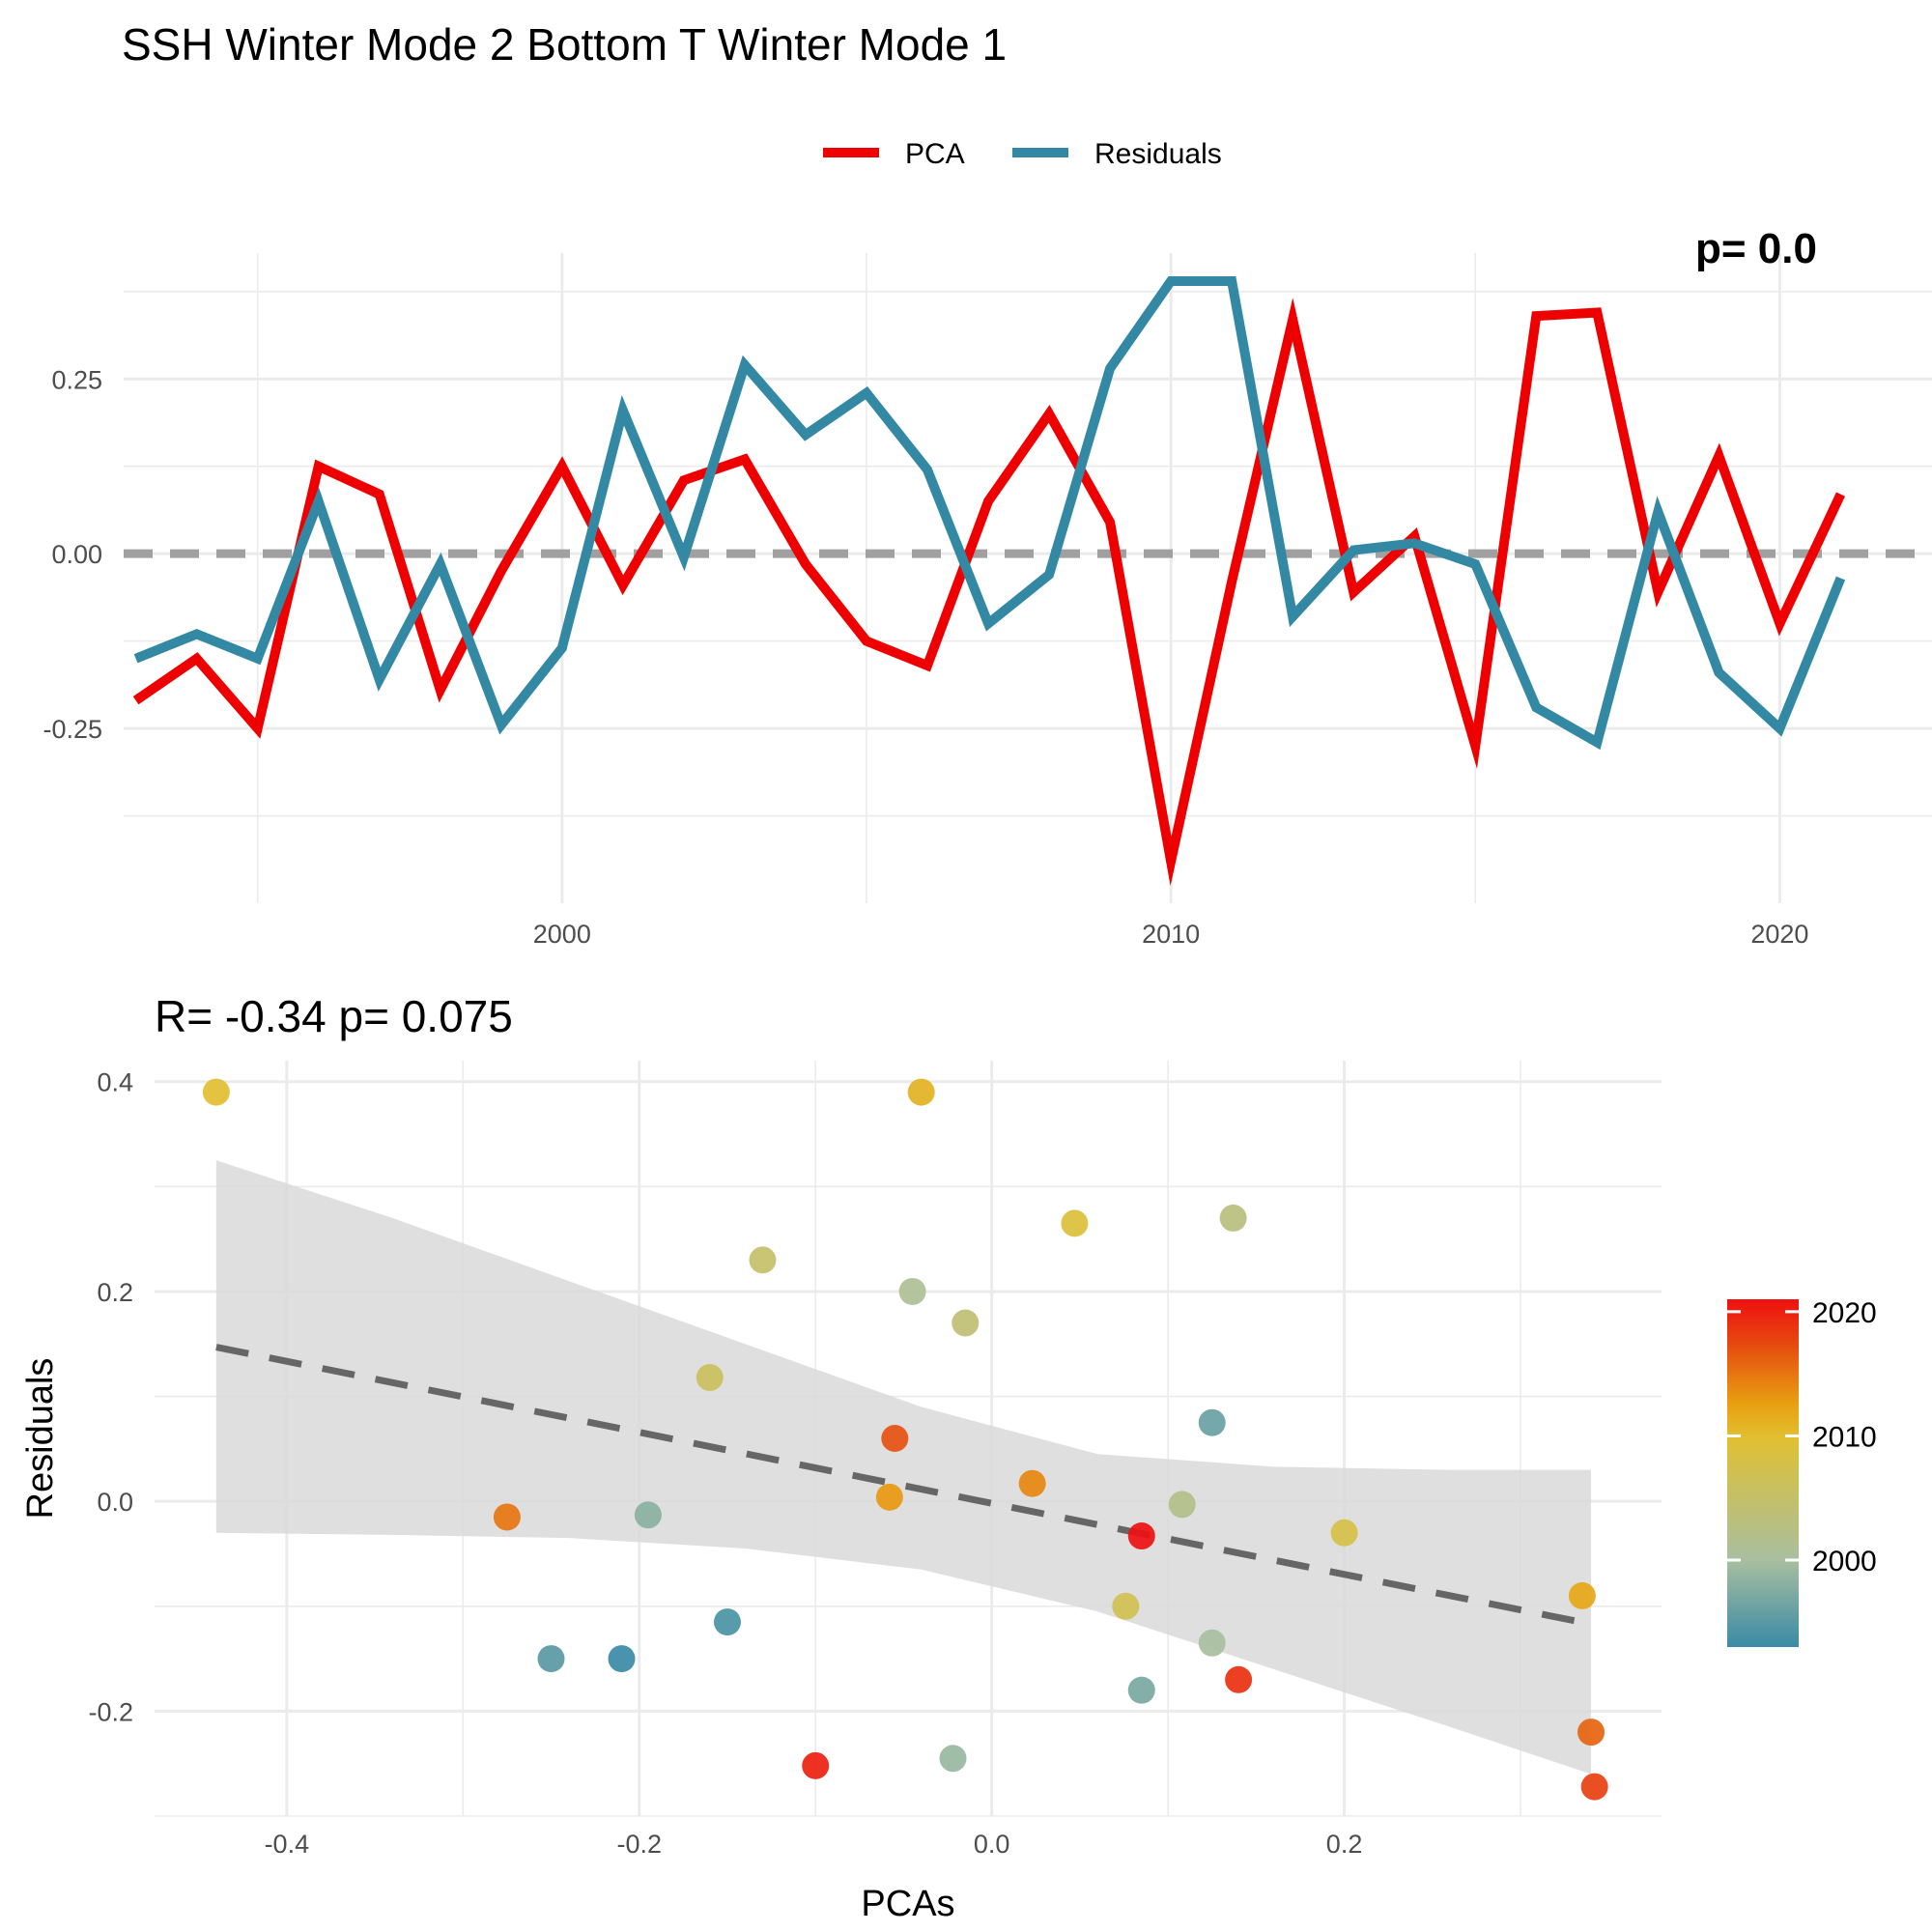  Describe the element at coordinates (1763, 1473) in the screenshot. I see `colorbar-gradient` at that location.